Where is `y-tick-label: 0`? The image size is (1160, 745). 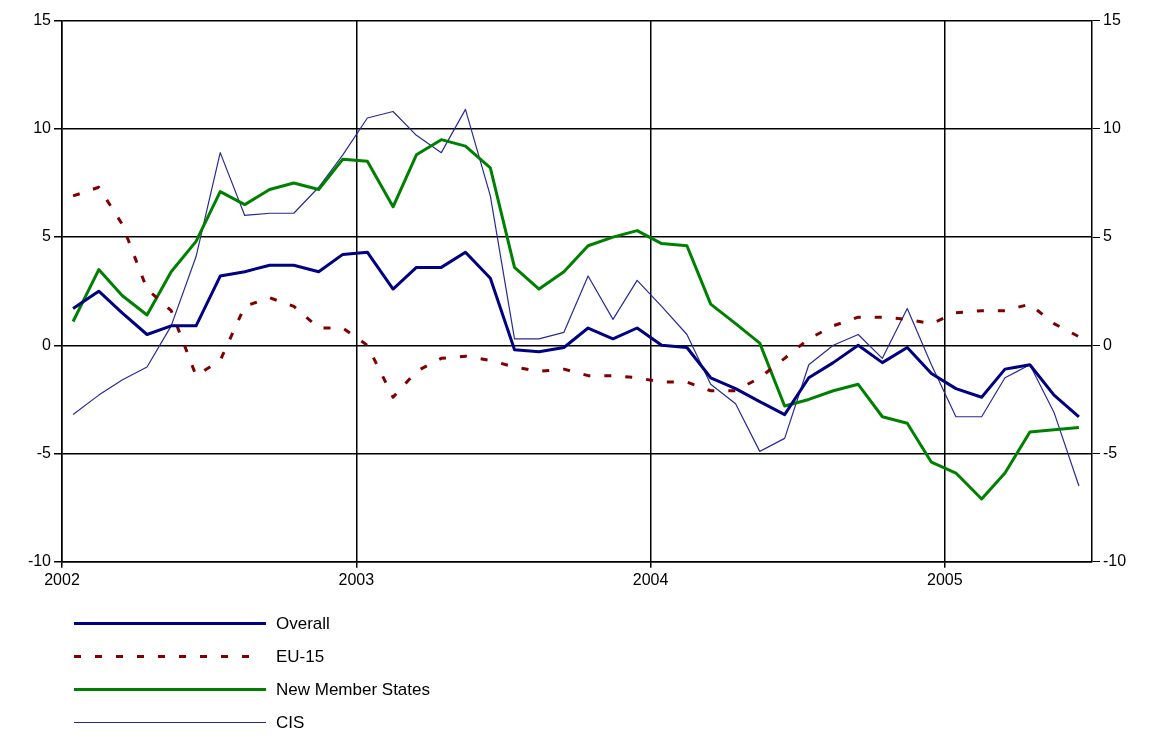
y-tick-label: 0 is located at coordinates (1107, 344).